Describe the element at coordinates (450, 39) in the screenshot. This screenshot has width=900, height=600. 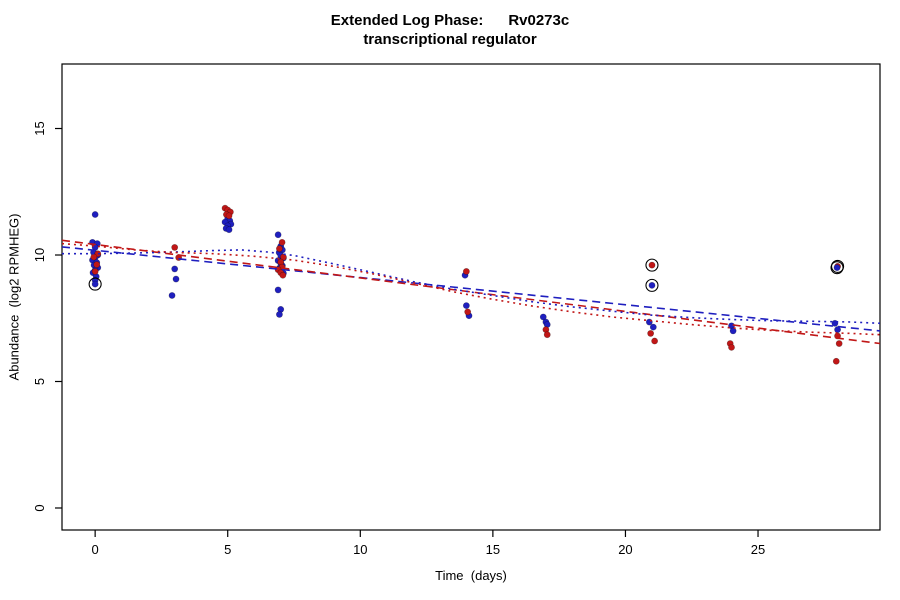
I see `chart-title-line-2: transcriptional regulator` at that location.